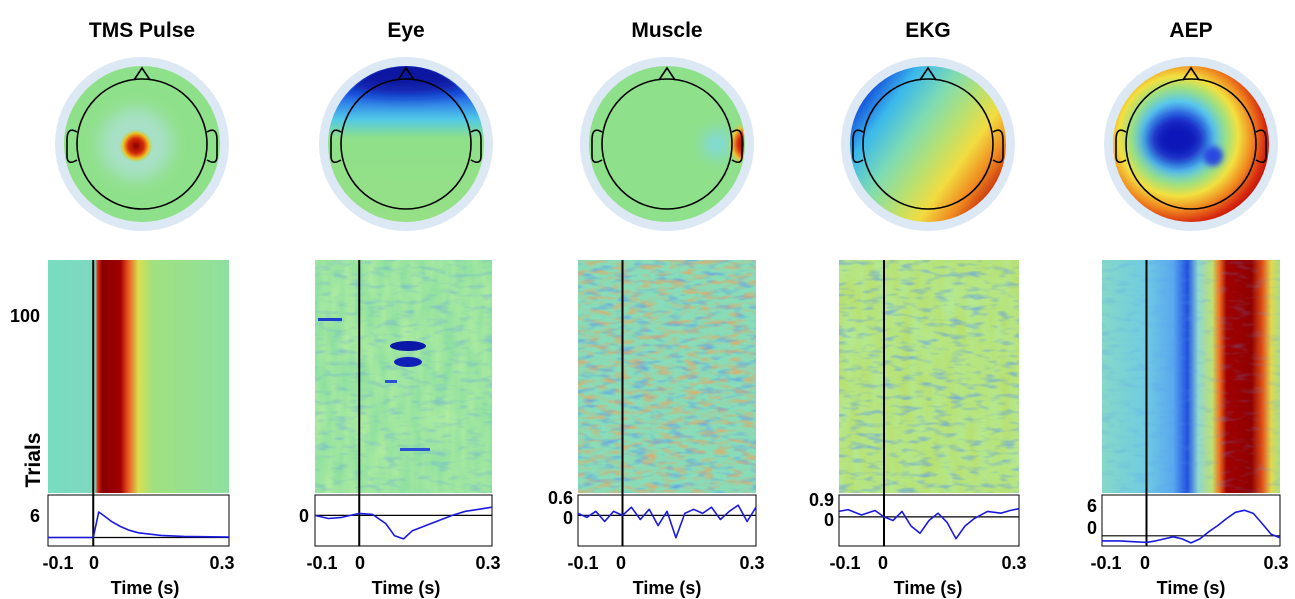 The image size is (1295, 599). What do you see at coordinates (33, 460) in the screenshot?
I see `y-axis-label: Trials` at bounding box center [33, 460].